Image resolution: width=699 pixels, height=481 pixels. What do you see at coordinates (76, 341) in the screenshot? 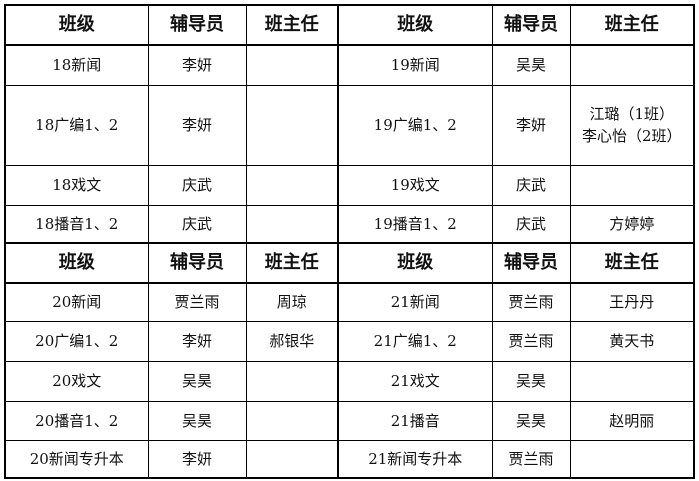
I see `cell-class: 20广编1、2` at bounding box center [76, 341].